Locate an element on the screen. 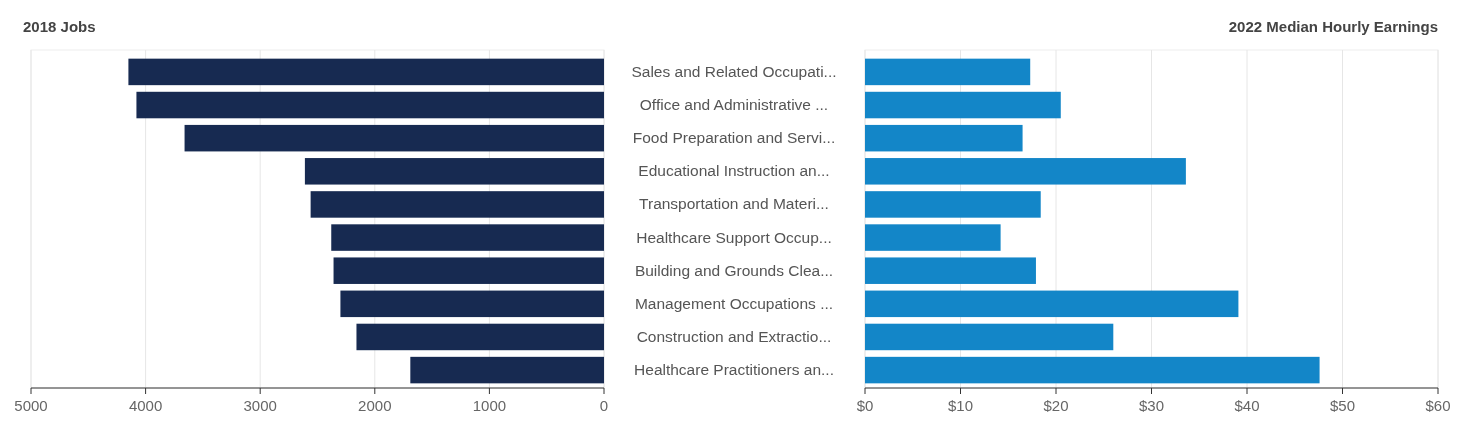 This screenshot has height=426, width=1472. x-tick-label: $30 is located at coordinates (1151, 405).